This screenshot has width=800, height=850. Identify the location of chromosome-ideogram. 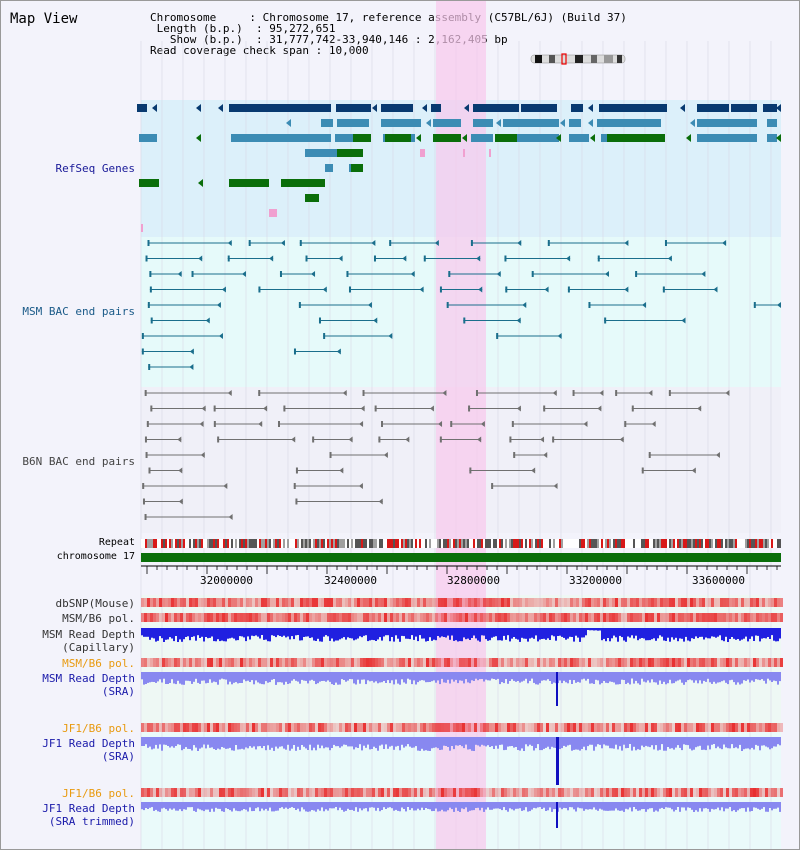
(579, 59).